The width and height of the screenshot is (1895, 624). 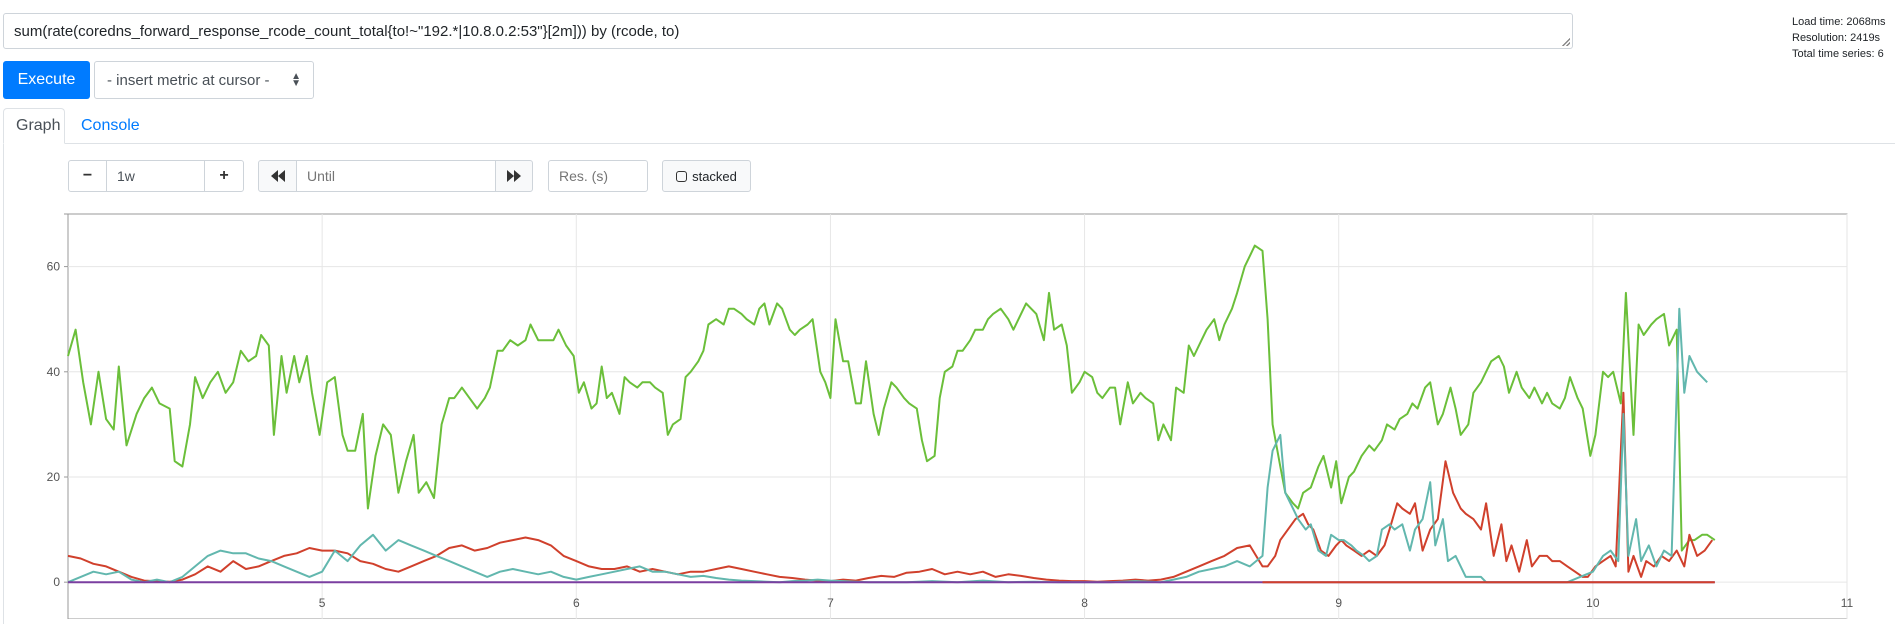 What do you see at coordinates (1084, 603) in the screenshot?
I see `x-tick-label: 8` at bounding box center [1084, 603].